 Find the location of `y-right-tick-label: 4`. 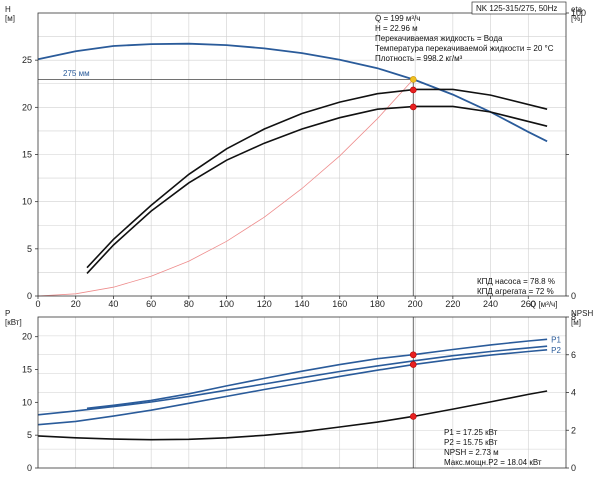

y-right-tick-label: 4 is located at coordinates (573, 393).